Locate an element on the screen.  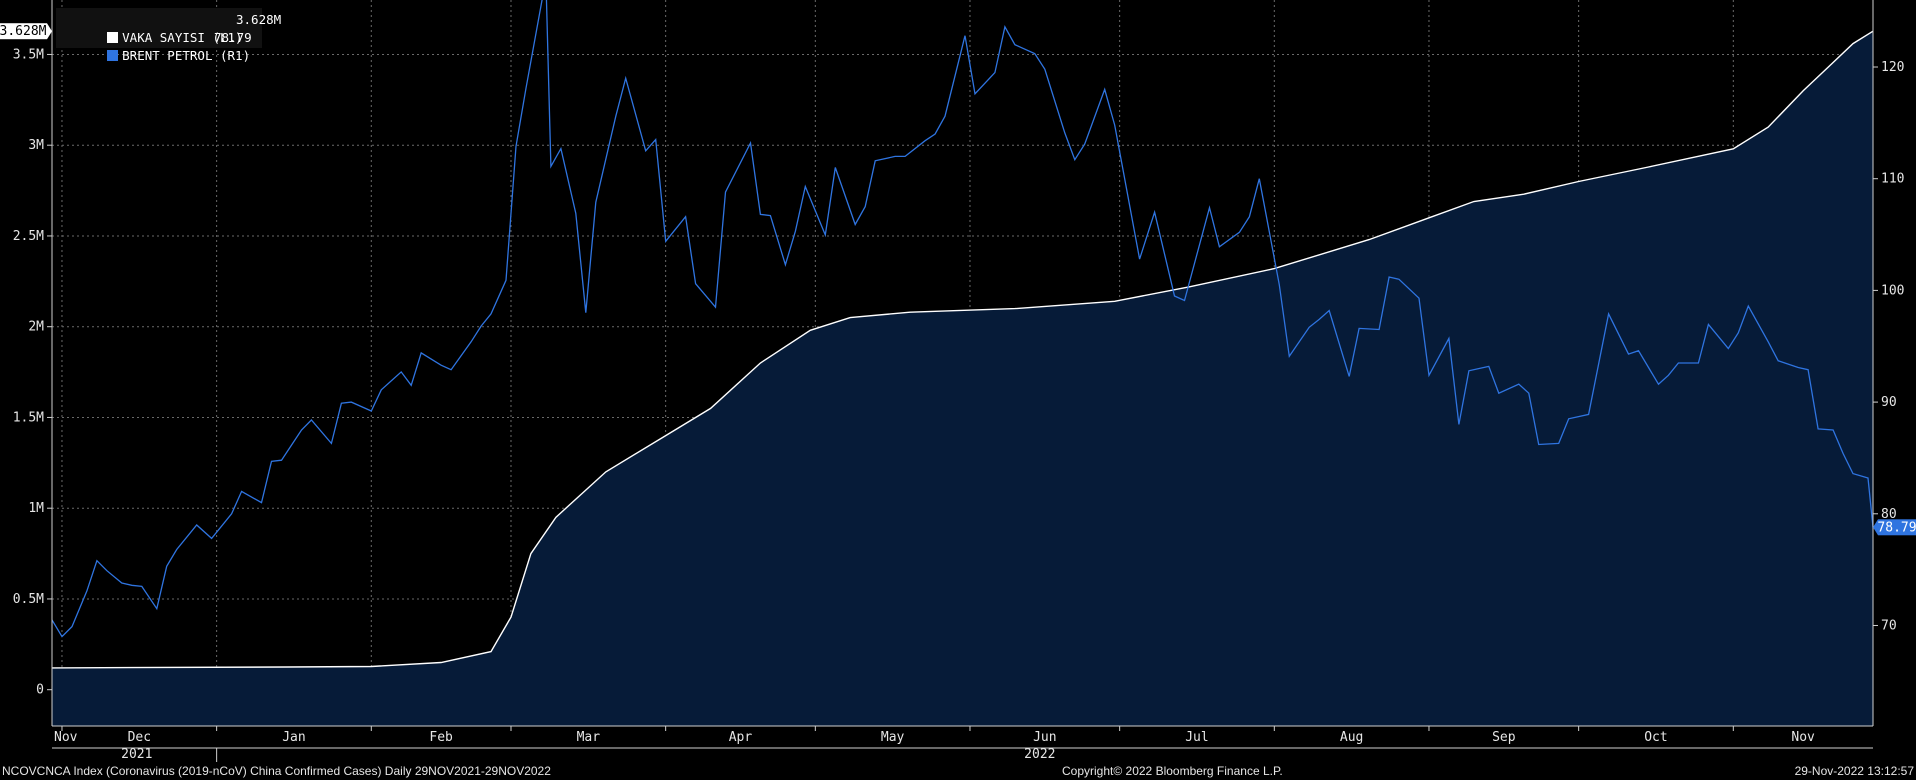
legend-label-cases: VAKA SAYISI (L1) is located at coordinates (182, 37).